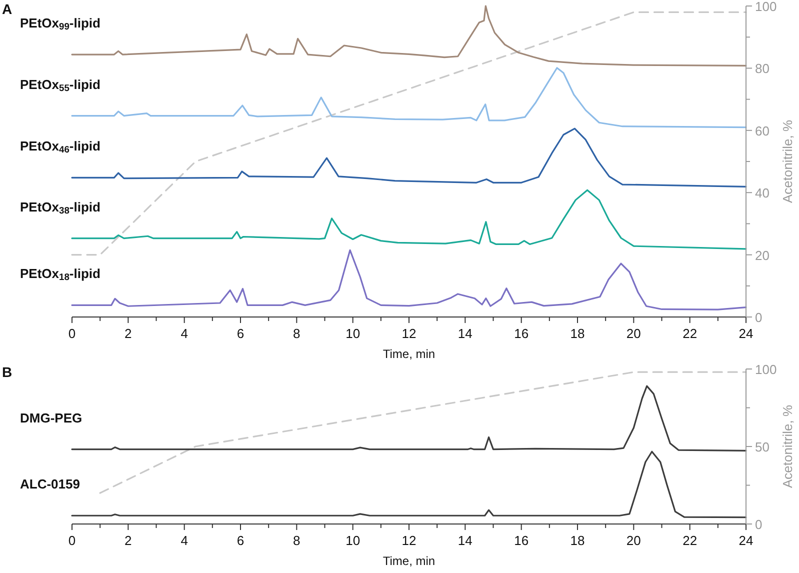 This screenshot has width=799, height=573. Describe the element at coordinates (762, 447) in the screenshot. I see `y2-tick-label: 50` at that location.